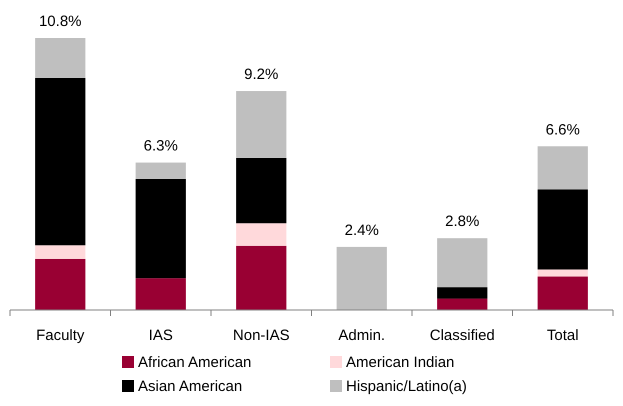 The height and width of the screenshot is (406, 623). I want to click on x-tick-label: IAS, so click(160, 335).